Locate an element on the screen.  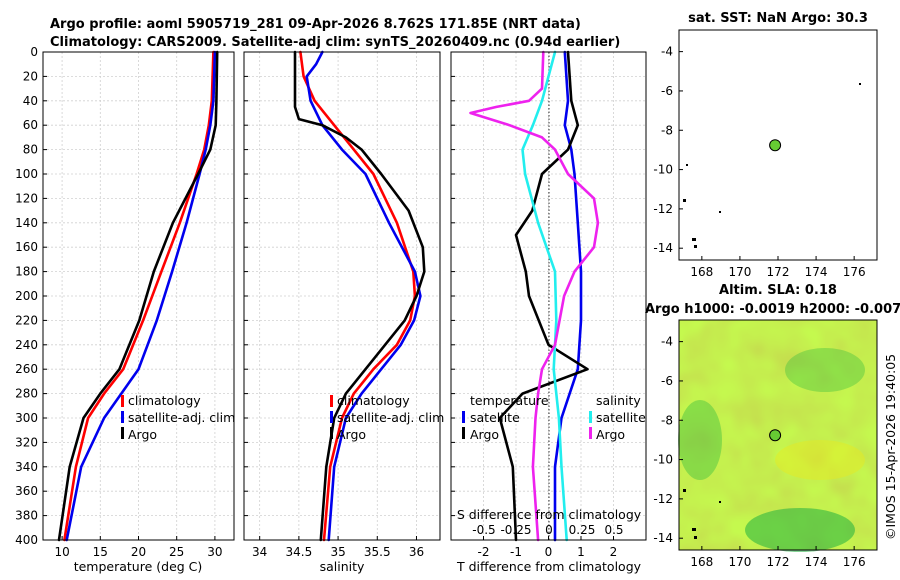
salinity-x-tick-label: 35 is located at coordinates (337, 552).